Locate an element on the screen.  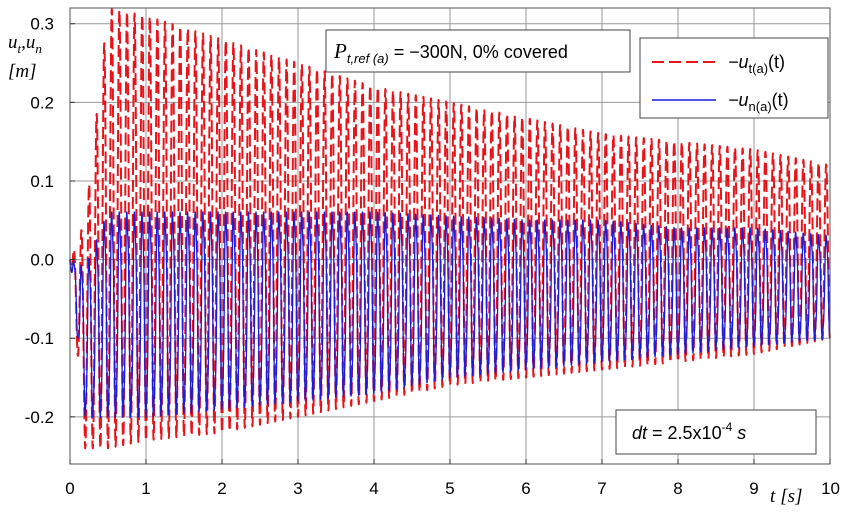
load-annotation-box is located at coordinates (478, 51).